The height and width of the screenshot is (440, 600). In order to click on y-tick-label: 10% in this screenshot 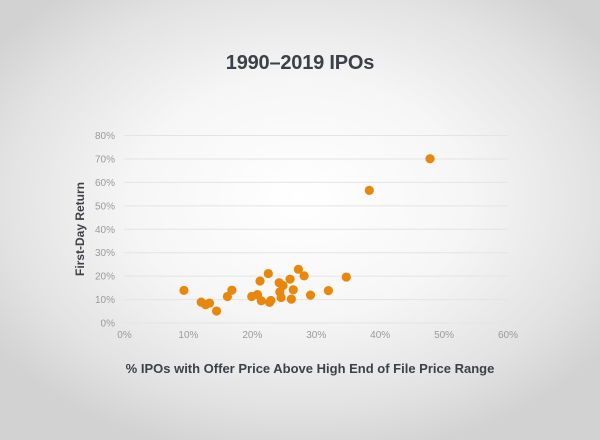, I will do `click(105, 300)`.